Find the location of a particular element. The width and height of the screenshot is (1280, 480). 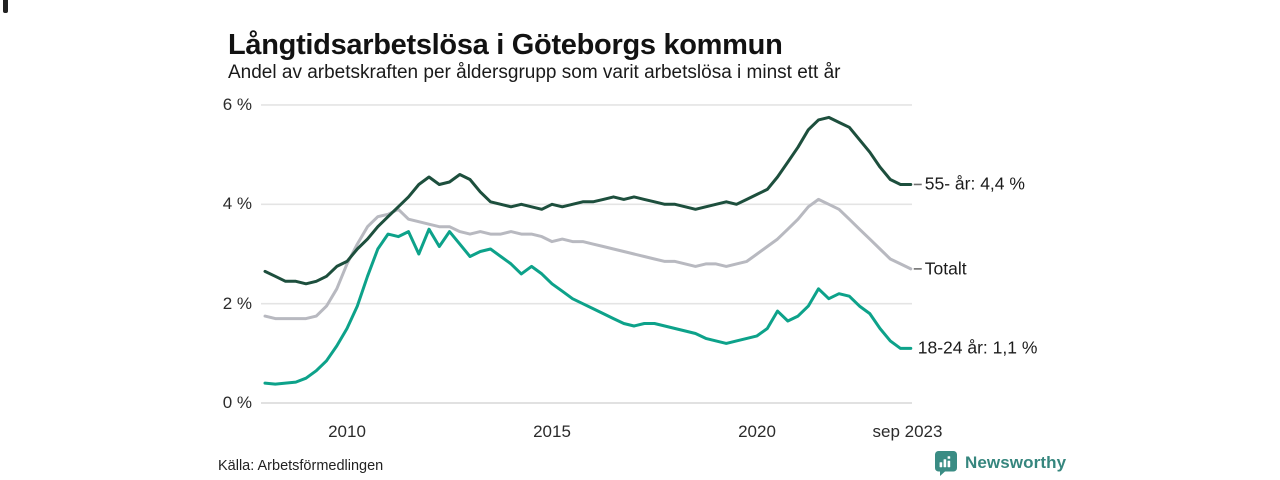

x-tick-sep-2023: sep 2023 is located at coordinates (907, 431).